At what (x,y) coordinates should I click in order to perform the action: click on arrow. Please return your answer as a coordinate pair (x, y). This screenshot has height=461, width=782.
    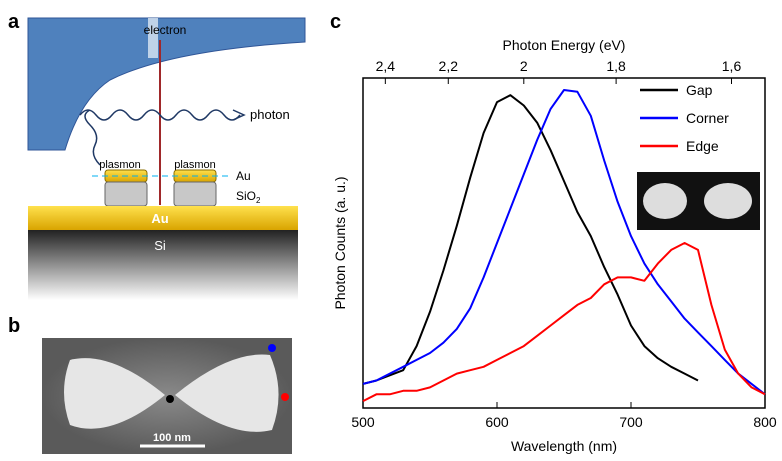
    Looking at the image, I should click on (239, 115).